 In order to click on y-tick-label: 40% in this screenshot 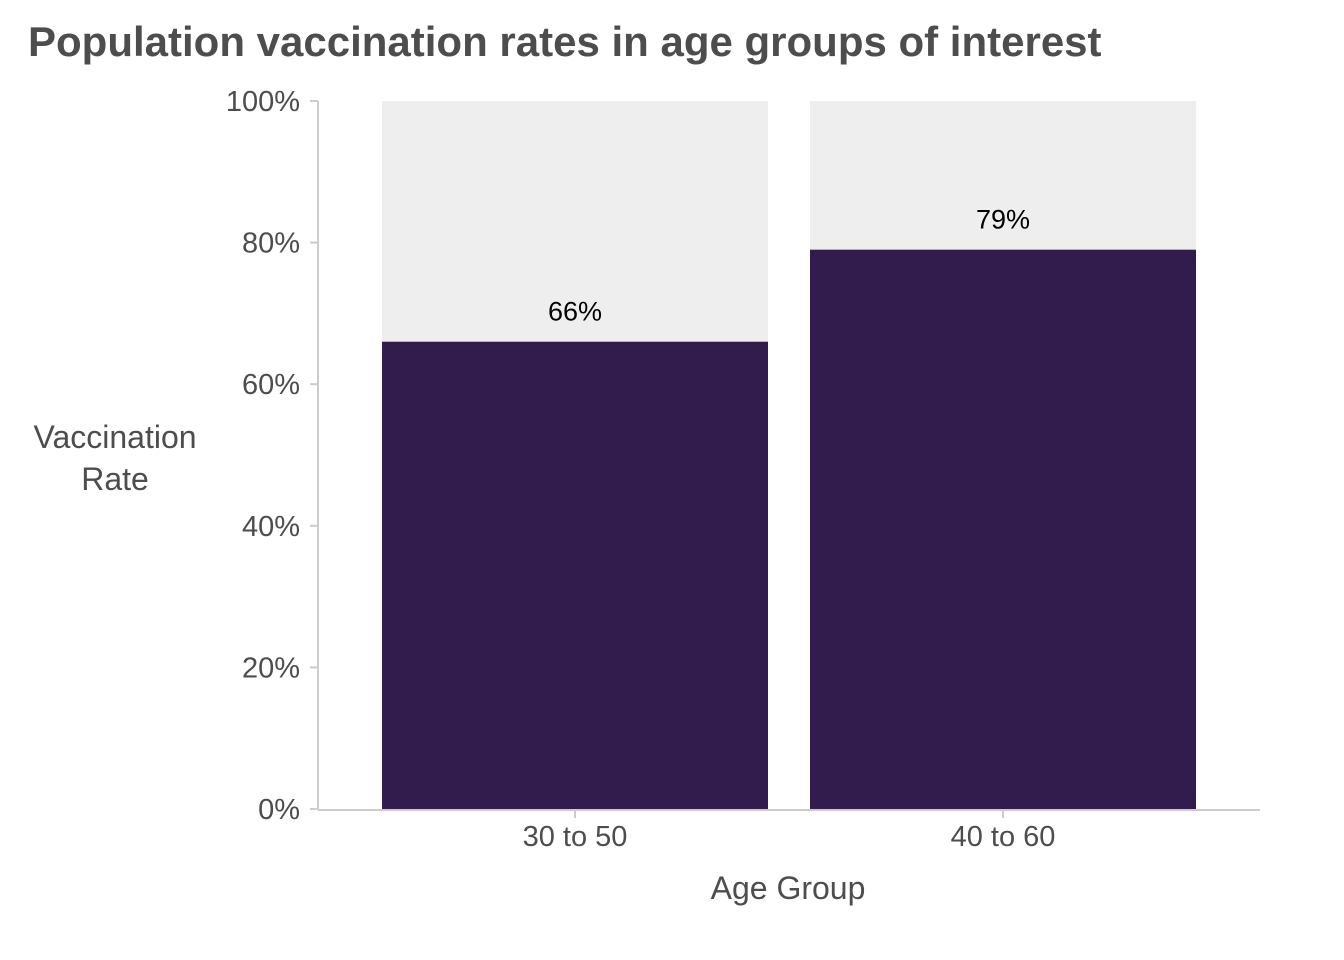, I will do `click(271, 527)`.